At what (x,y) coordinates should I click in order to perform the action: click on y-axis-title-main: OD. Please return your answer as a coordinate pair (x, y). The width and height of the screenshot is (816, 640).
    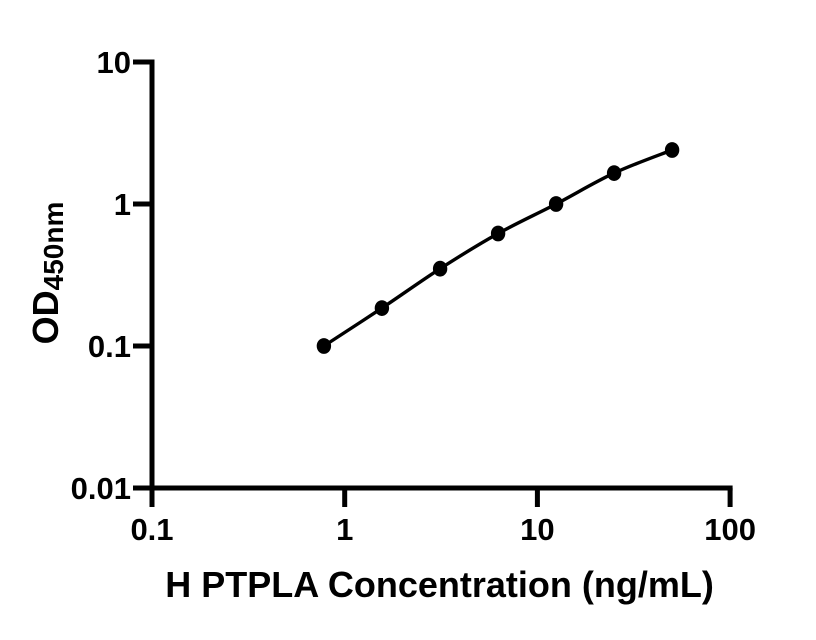
    Looking at the image, I should click on (45, 317).